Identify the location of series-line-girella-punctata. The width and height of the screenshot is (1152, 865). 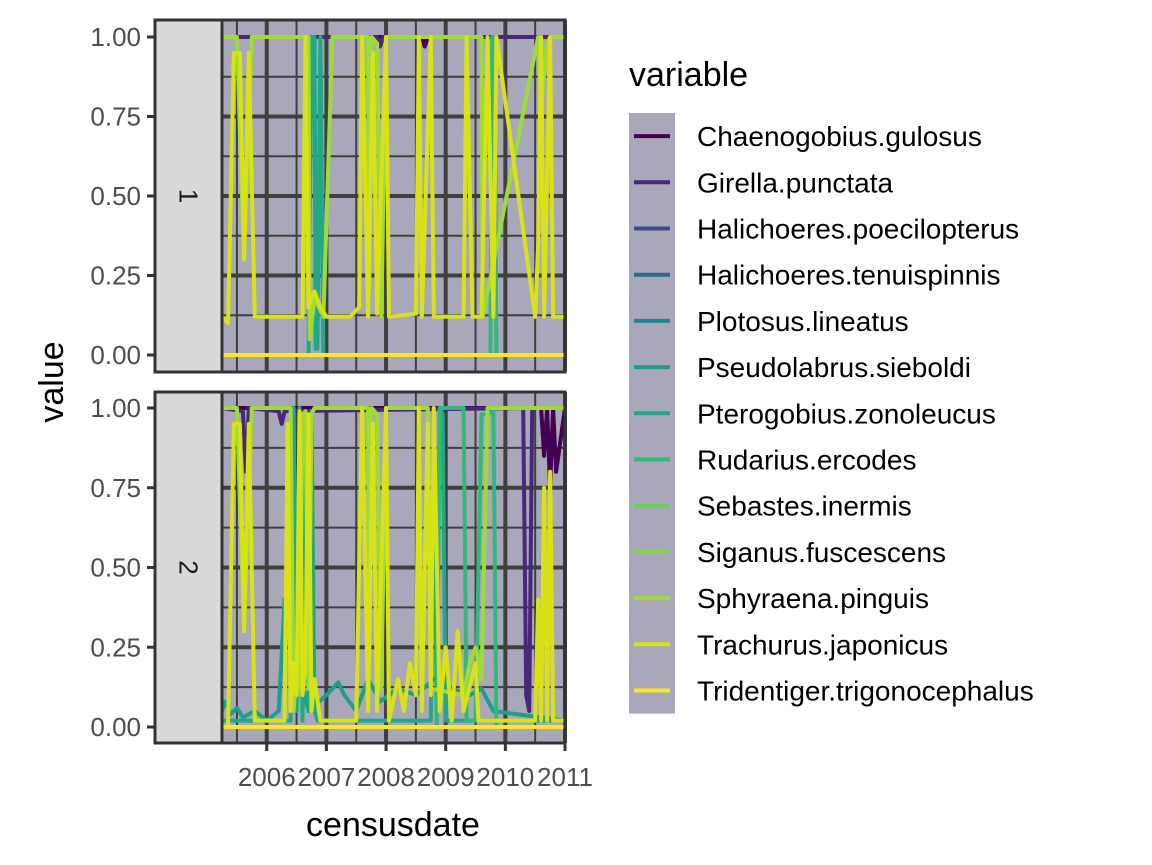
(393, 559).